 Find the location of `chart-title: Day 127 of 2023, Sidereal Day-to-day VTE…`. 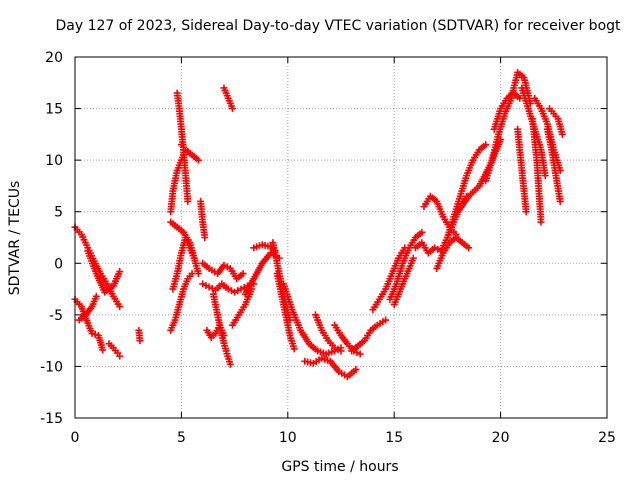

chart-title: Day 127 of 2023, Sidereal Day-to-day VTE… is located at coordinates (338, 26).